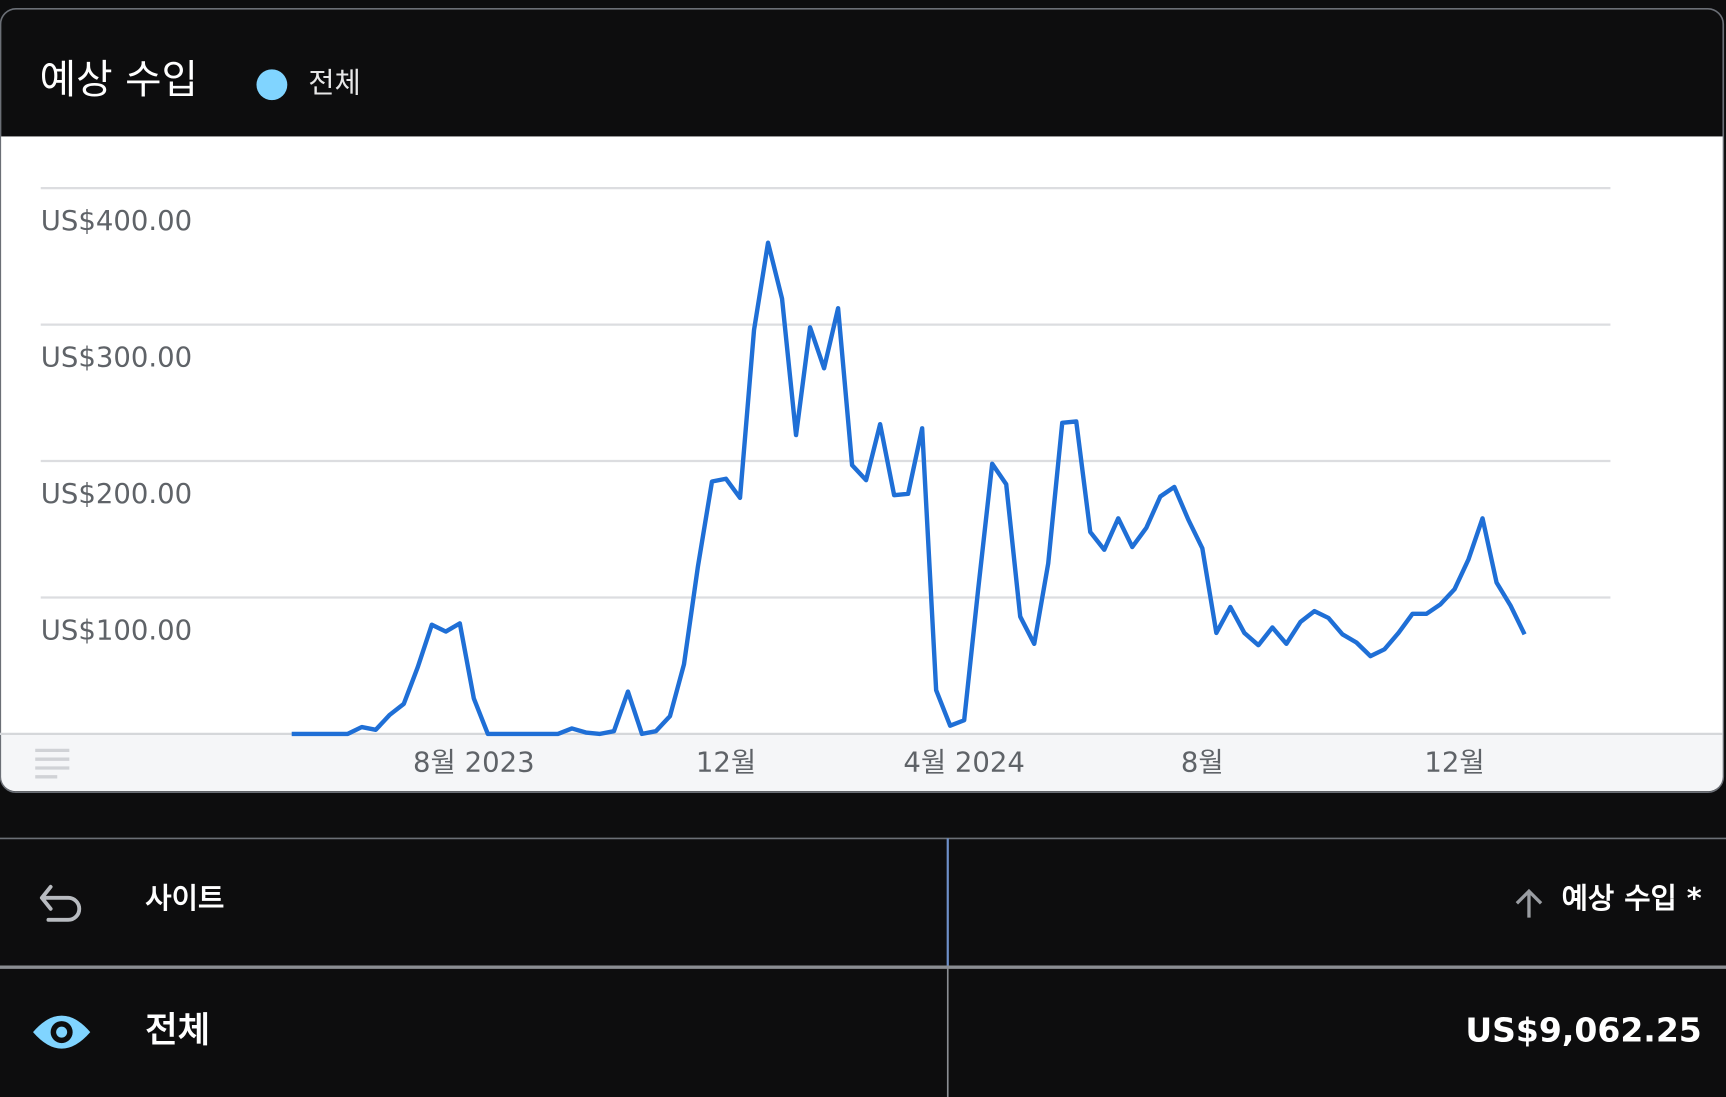 This screenshot has width=1726, height=1097. I want to click on x-tick-label: 8월, so click(1202, 763).